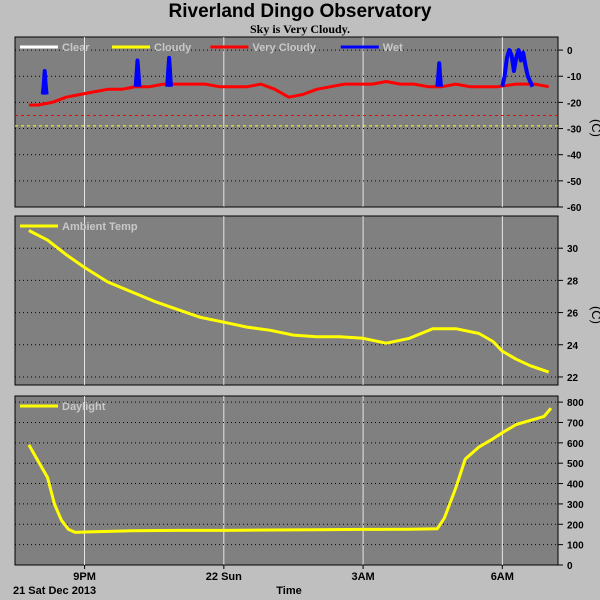 The image size is (600, 600). I want to click on x-axis-label: Time, so click(288, 591).